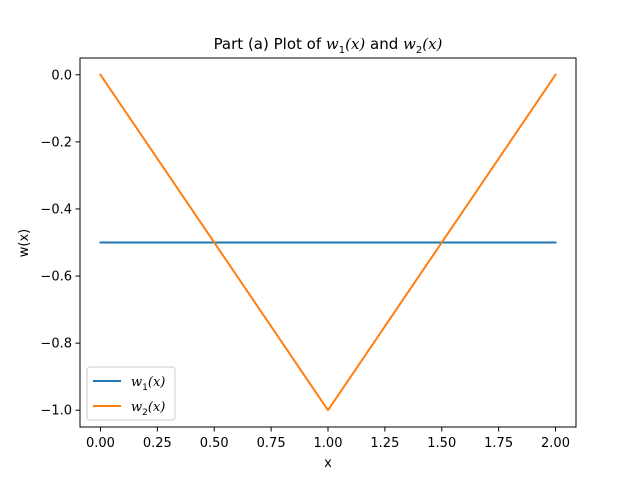 The image size is (640, 480). Describe the element at coordinates (270, 44) in the screenshot. I see `title-prefix: Part (a) Plot of` at that location.